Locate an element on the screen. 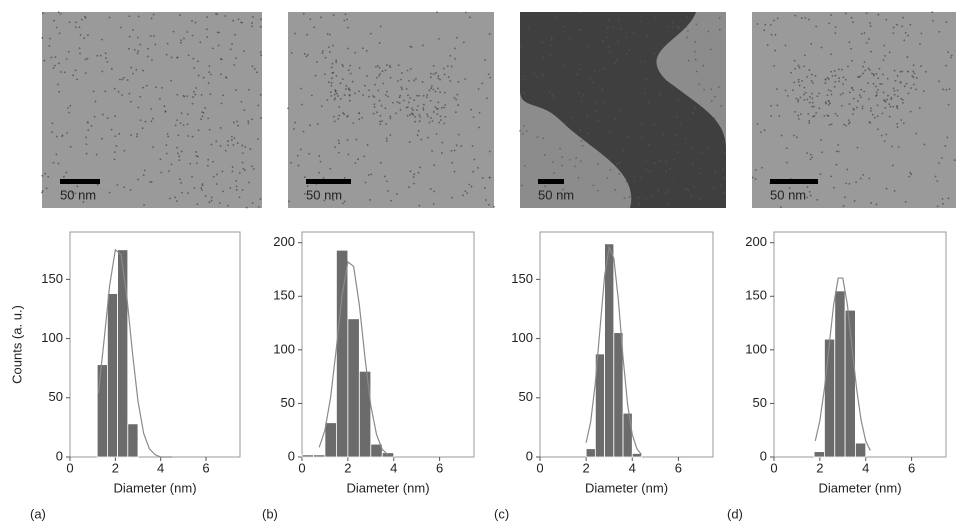  x-tick-label: 2 is located at coordinates (586, 467).